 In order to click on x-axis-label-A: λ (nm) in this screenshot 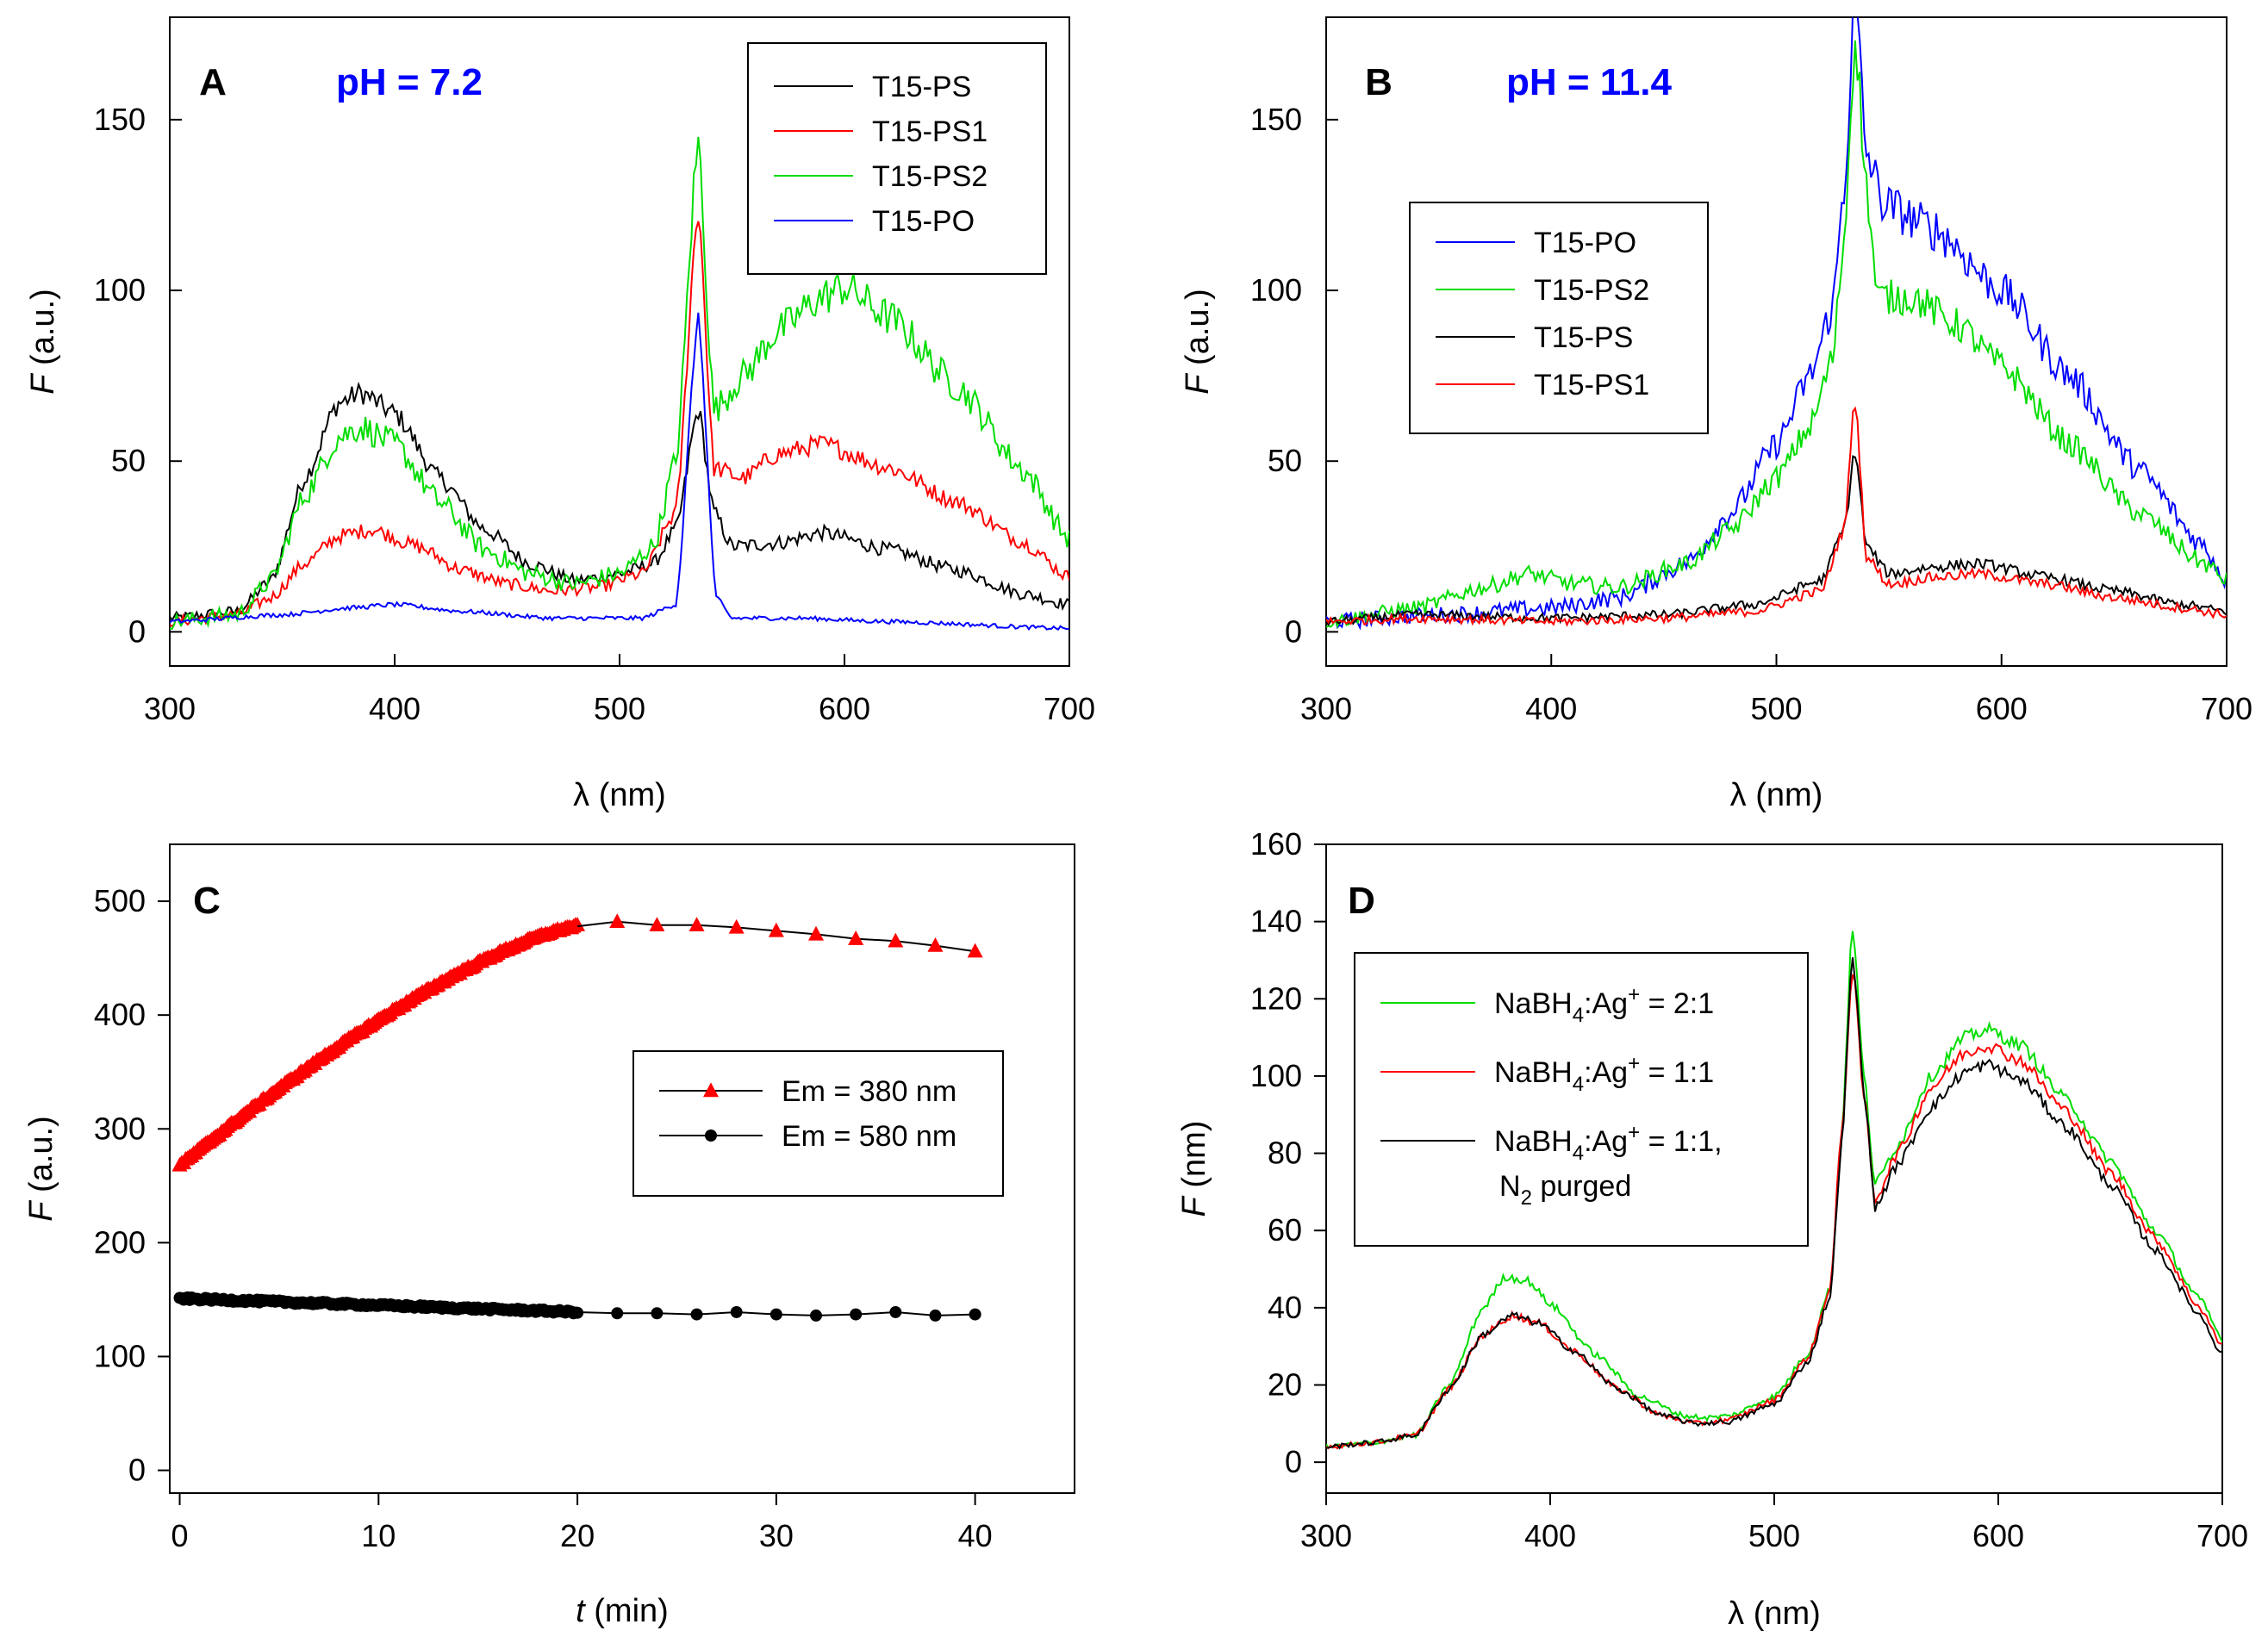, I will do `click(619, 795)`.